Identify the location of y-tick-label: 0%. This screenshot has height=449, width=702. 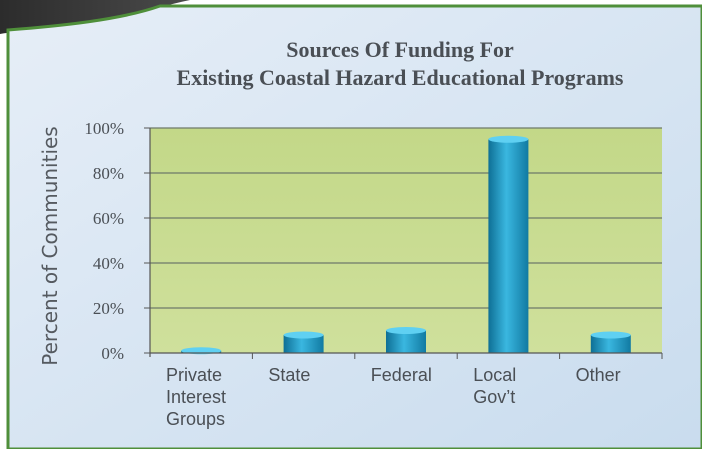
(112, 353).